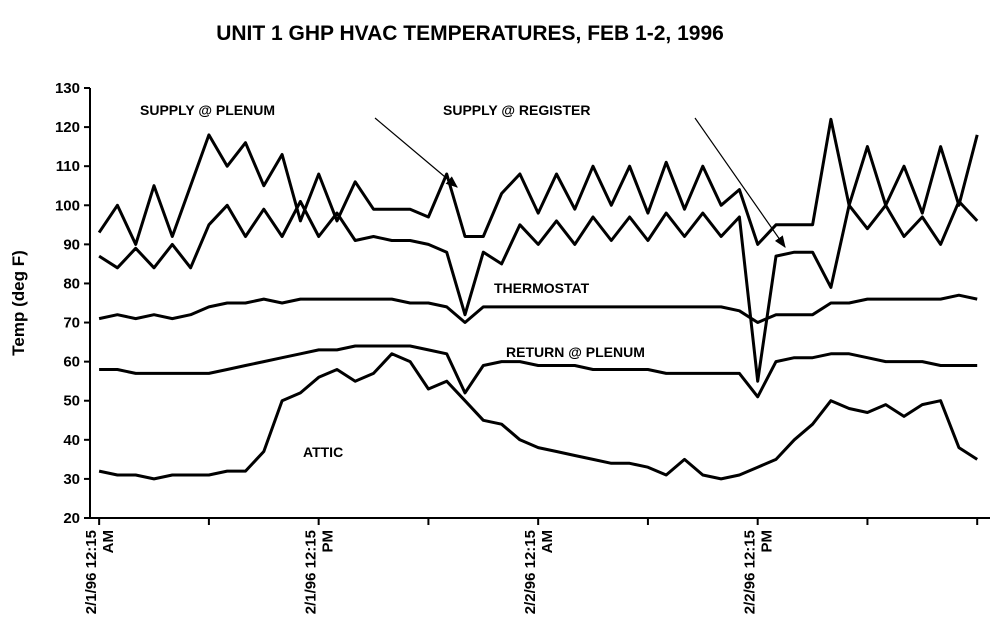 This screenshot has height=637, width=993. Describe the element at coordinates (542, 288) in the screenshot. I see `series-annotation: THERMOSTAT` at that location.